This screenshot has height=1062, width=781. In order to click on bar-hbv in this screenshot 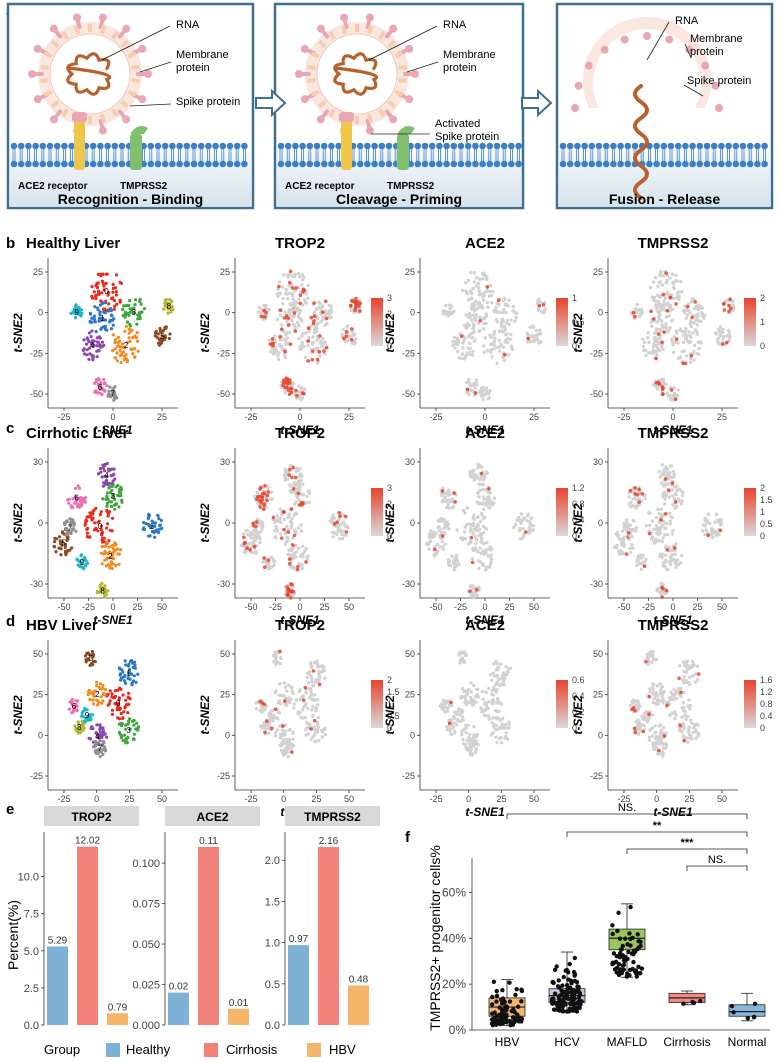, I will do `click(238, 1016)`.